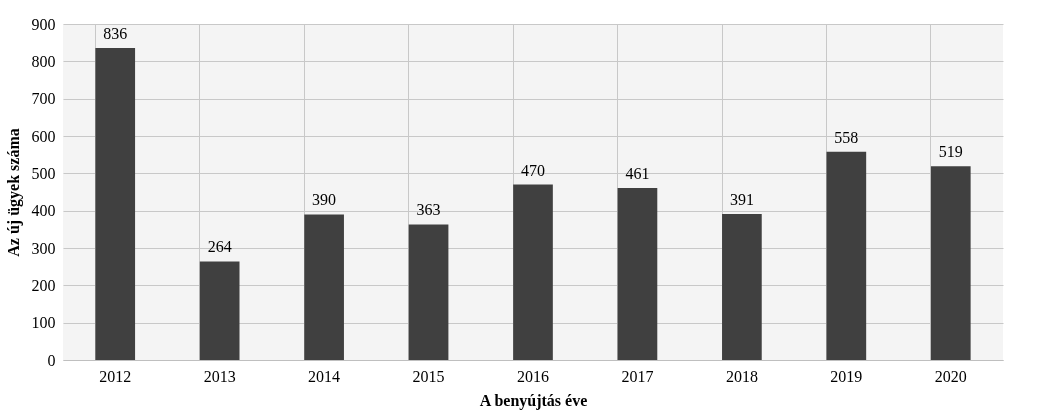 This screenshot has height=417, width=1055. I want to click on y-tick-label: 900, so click(43, 24).